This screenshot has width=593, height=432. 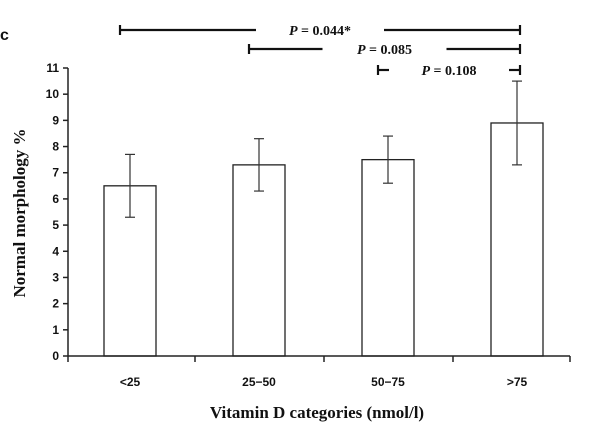 What do you see at coordinates (388, 382) in the screenshot?
I see `x-tick-label: 50−75` at bounding box center [388, 382].